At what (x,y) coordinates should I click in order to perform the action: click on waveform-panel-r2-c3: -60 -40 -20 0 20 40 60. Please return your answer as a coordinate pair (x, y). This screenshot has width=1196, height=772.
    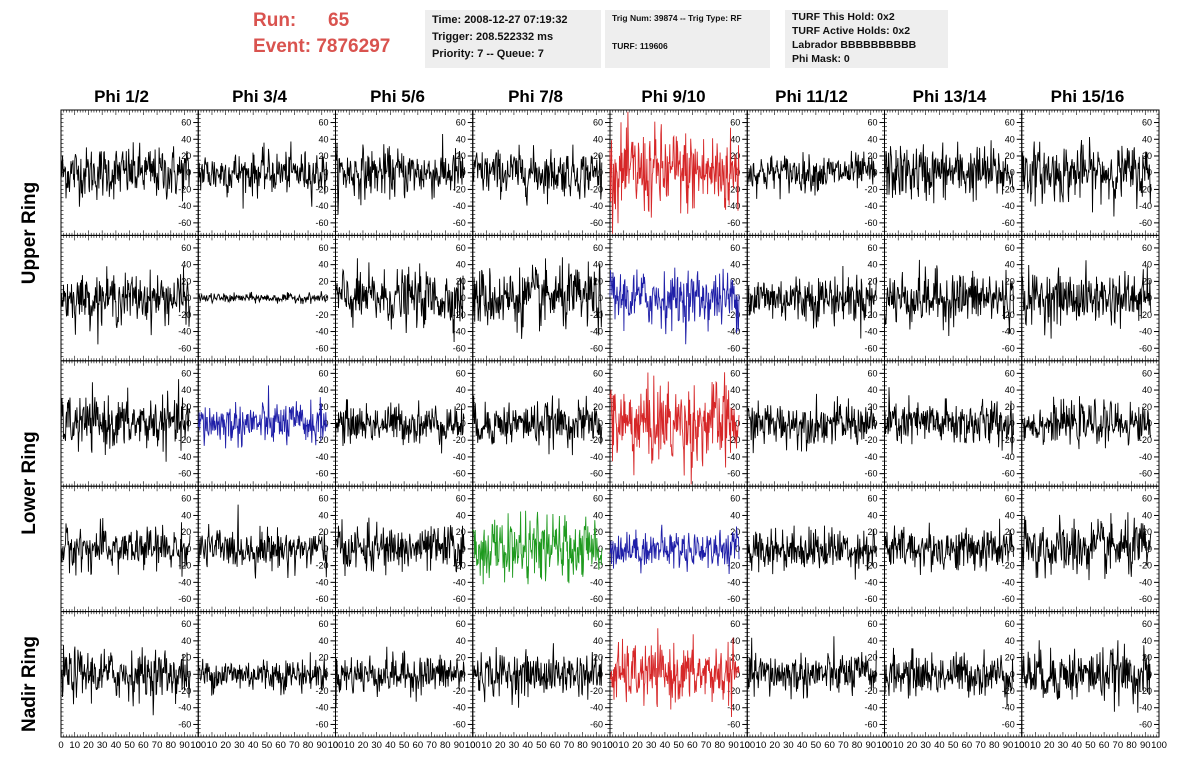
    Looking at the image, I should click on (541, 423).